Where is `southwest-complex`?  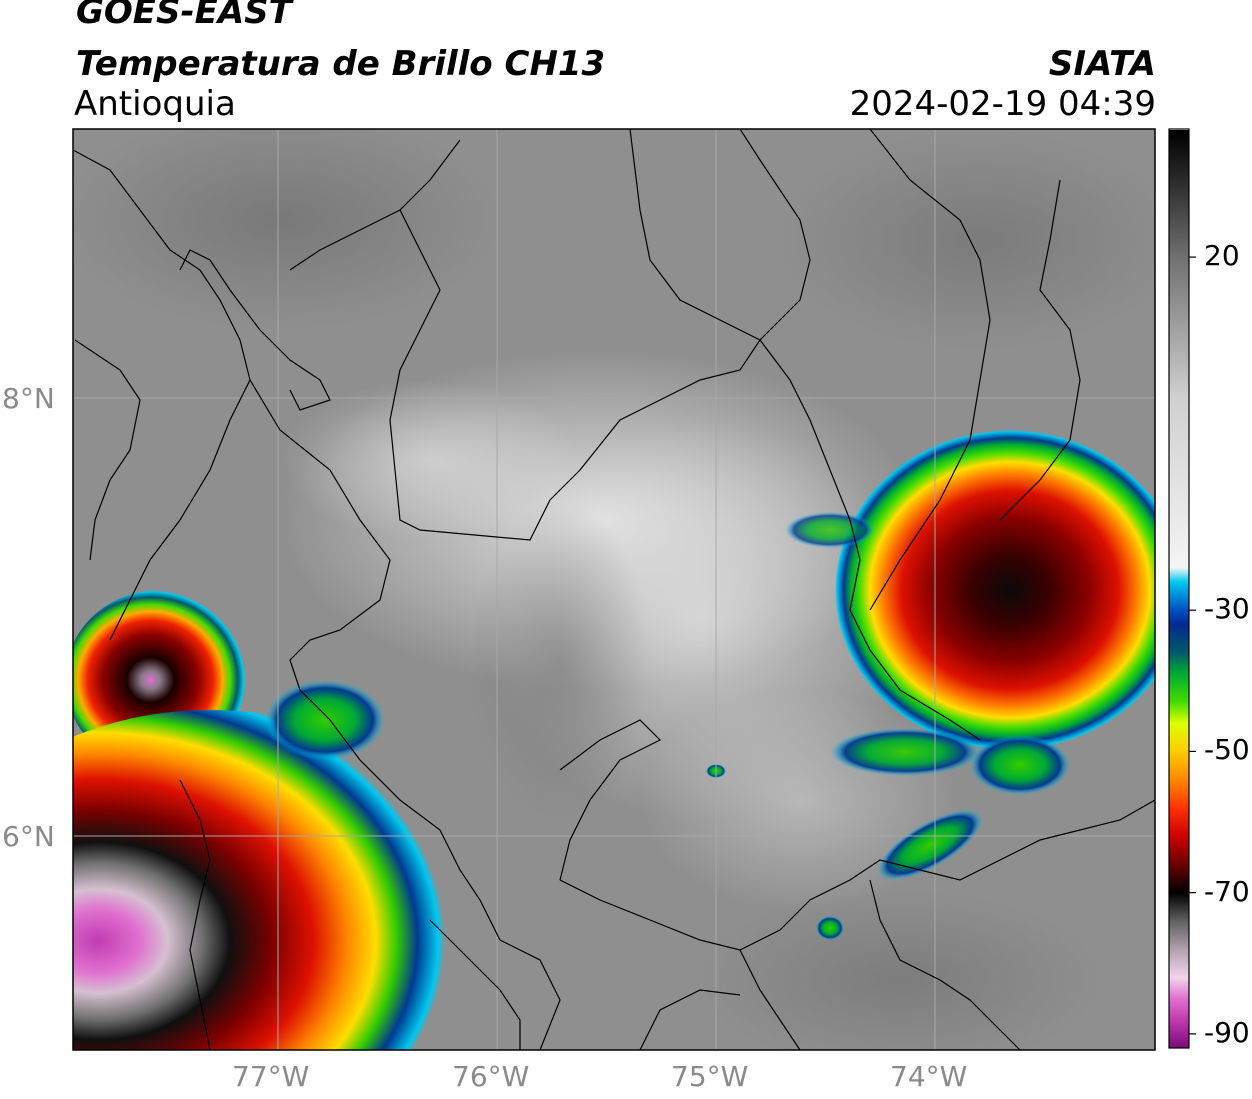
southwest-complex is located at coordinates (281, 865).